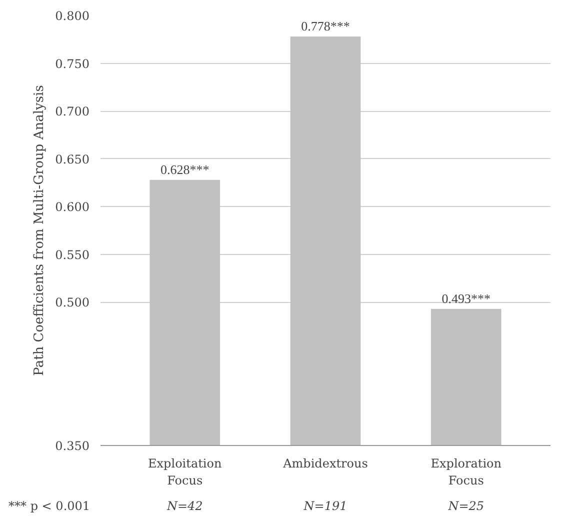 Image resolution: width=566 pixels, height=531 pixels. I want to click on x-tick-label: Ambidextrous, so click(325, 463).